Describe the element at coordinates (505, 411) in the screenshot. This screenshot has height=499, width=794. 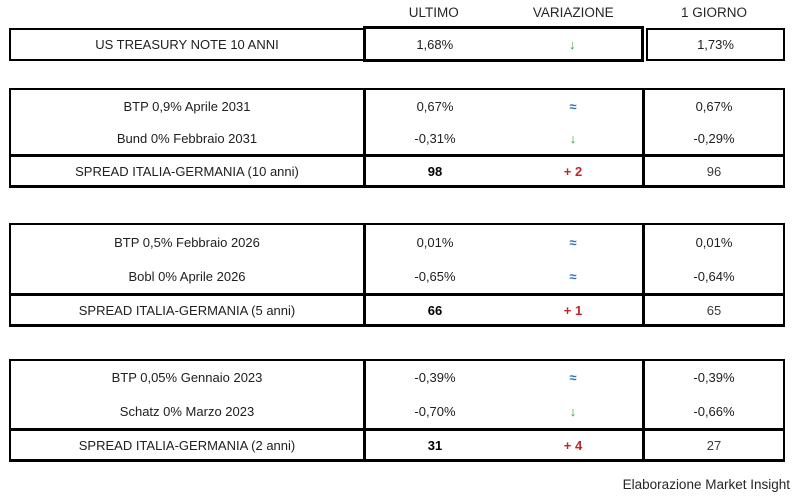
I see `ultimo-variazione-cells: -0,70% ↓` at that location.